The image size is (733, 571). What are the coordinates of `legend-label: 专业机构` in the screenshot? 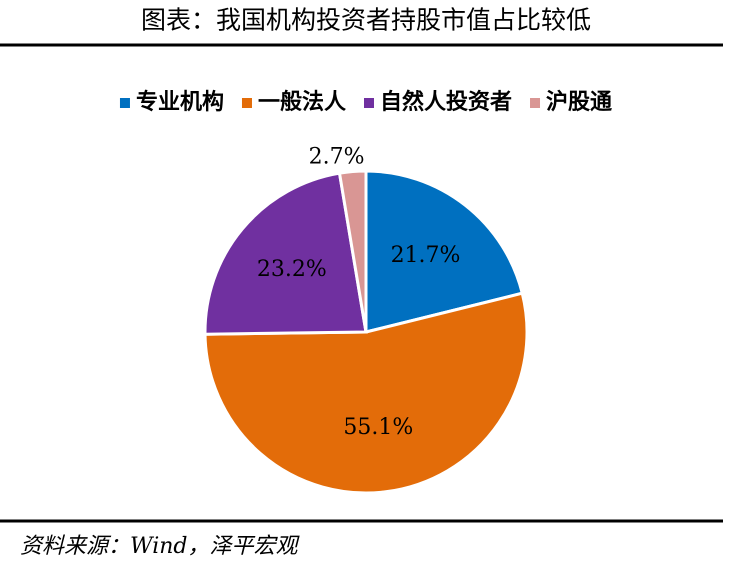 It's located at (180, 102).